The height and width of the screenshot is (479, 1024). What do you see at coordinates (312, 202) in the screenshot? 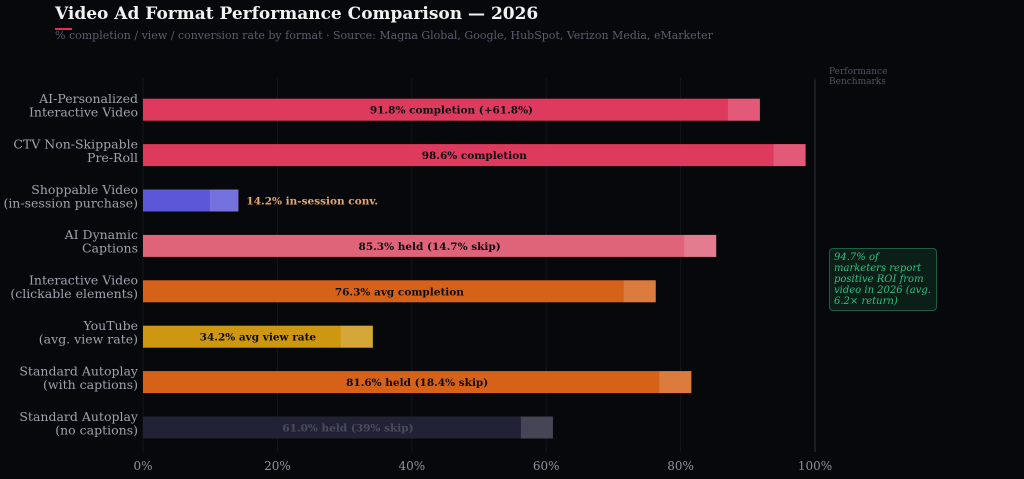
I see `bar-value-label: 14.2% in-session conv.` at bounding box center [312, 202].